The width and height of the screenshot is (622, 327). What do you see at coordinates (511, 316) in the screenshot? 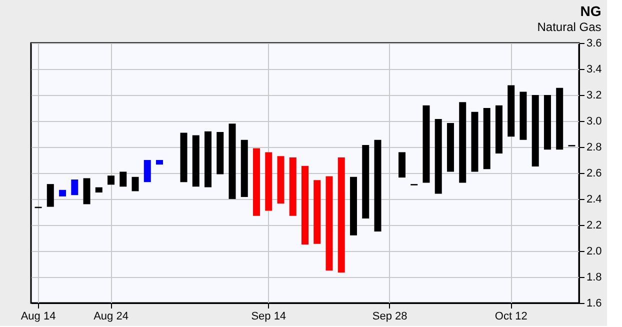
I see `x-tick-label: Oct 12` at bounding box center [511, 316].